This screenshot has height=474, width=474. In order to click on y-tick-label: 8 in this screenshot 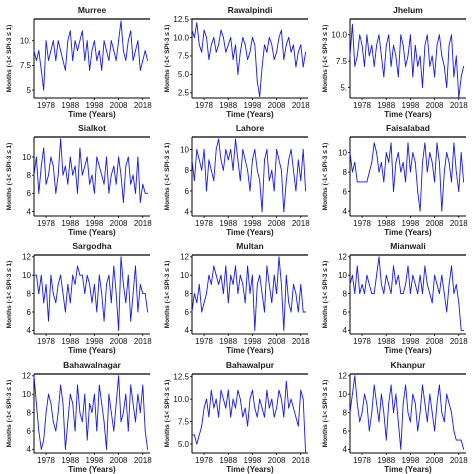, I will do `click(187, 293)`.